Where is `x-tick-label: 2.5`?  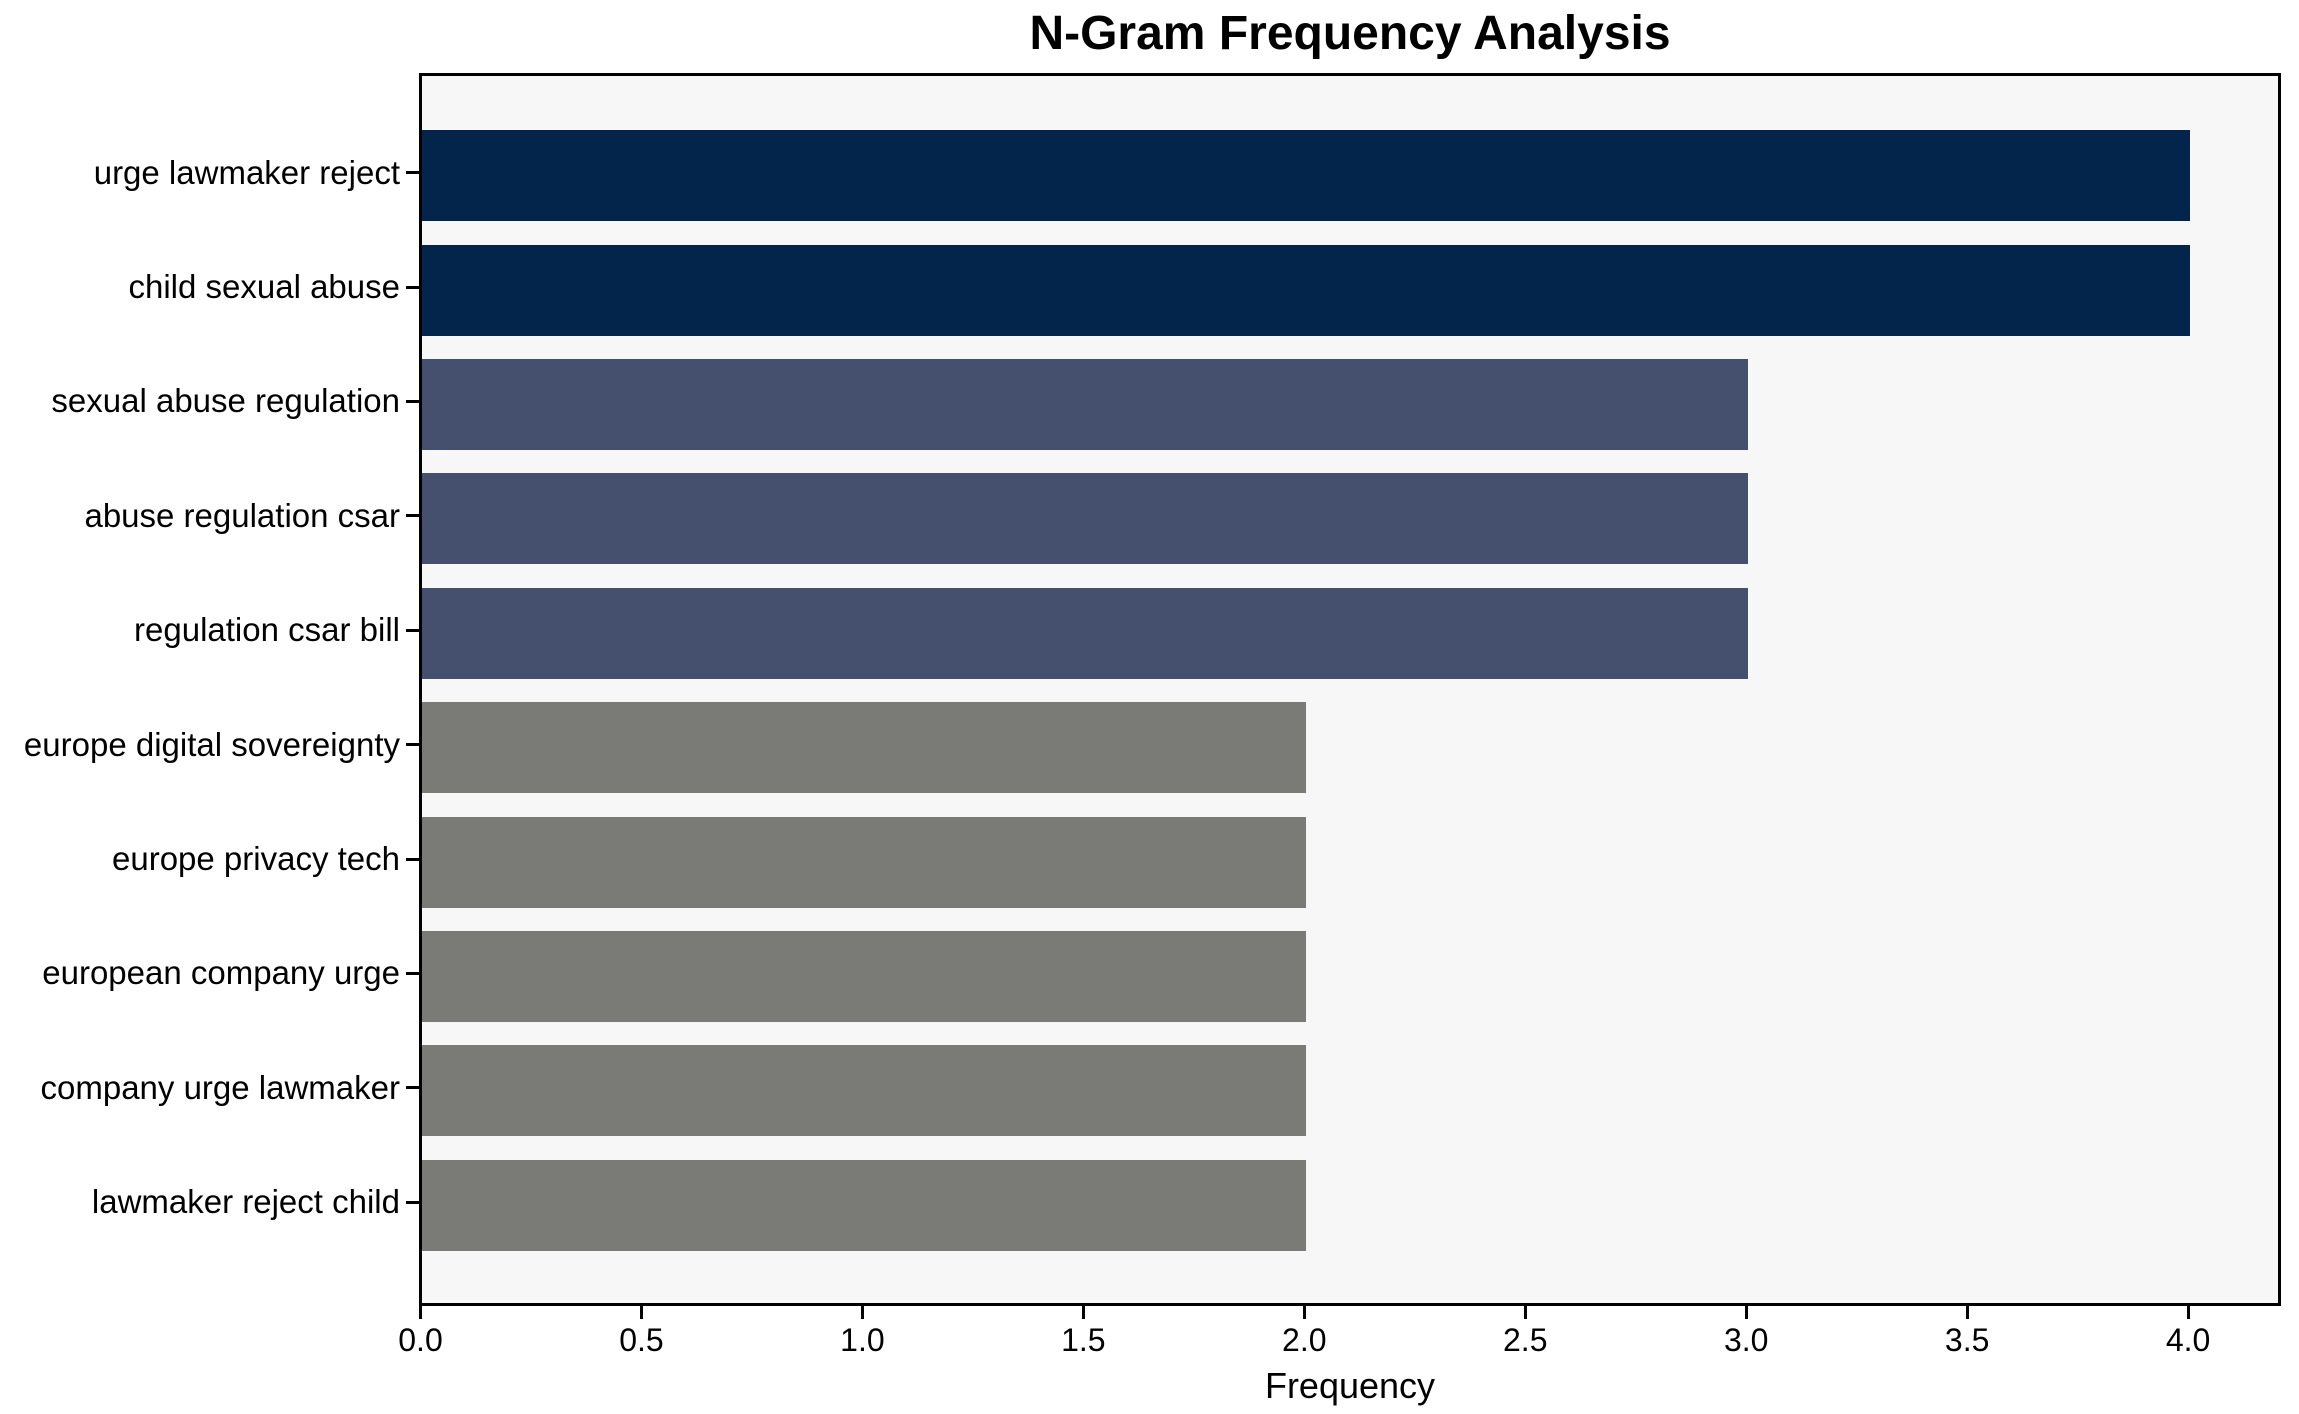
x-tick-label: 2.5 is located at coordinates (1525, 1340).